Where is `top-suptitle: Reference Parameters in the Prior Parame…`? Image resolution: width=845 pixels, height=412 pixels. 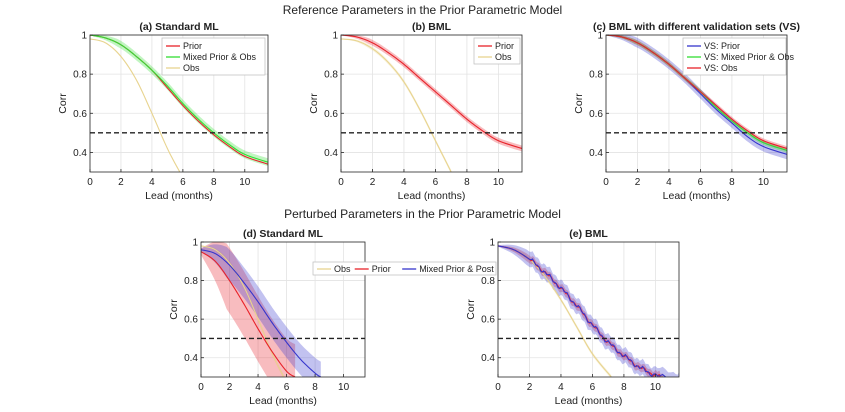
top-suptitle: Reference Parameters in the Prior Parame… is located at coordinates (422, 10).